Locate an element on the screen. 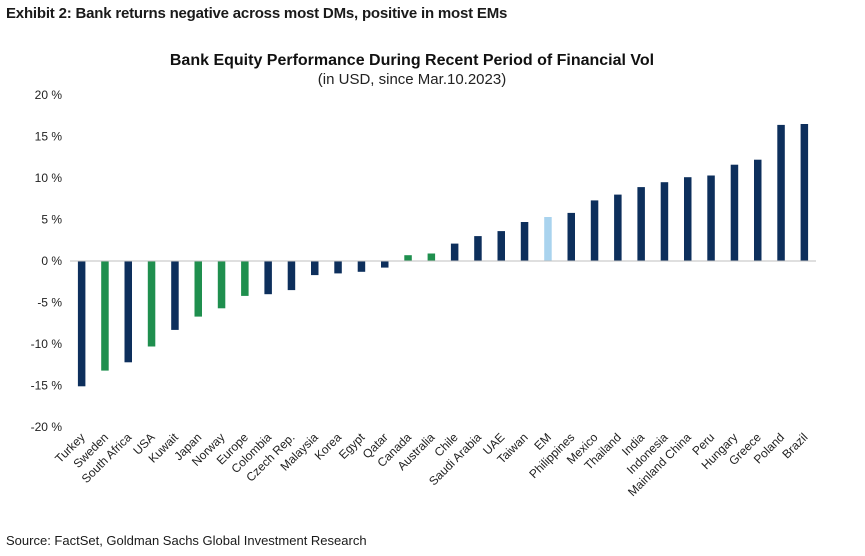 The image size is (865, 556). y-tick-label: 20 % is located at coordinates (49, 95).